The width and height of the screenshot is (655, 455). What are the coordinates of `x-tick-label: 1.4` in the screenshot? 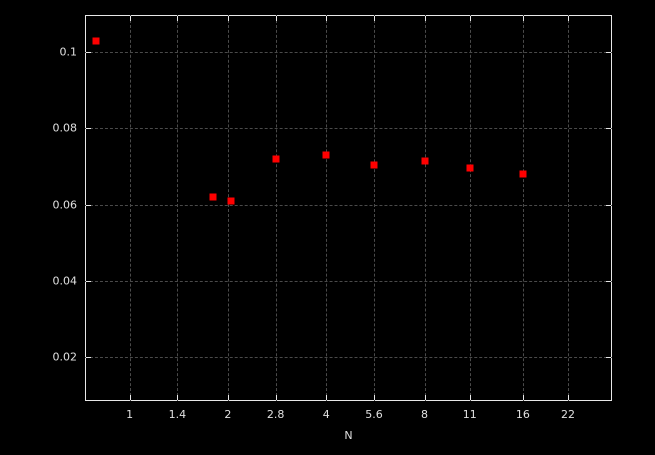 It's located at (177, 414).